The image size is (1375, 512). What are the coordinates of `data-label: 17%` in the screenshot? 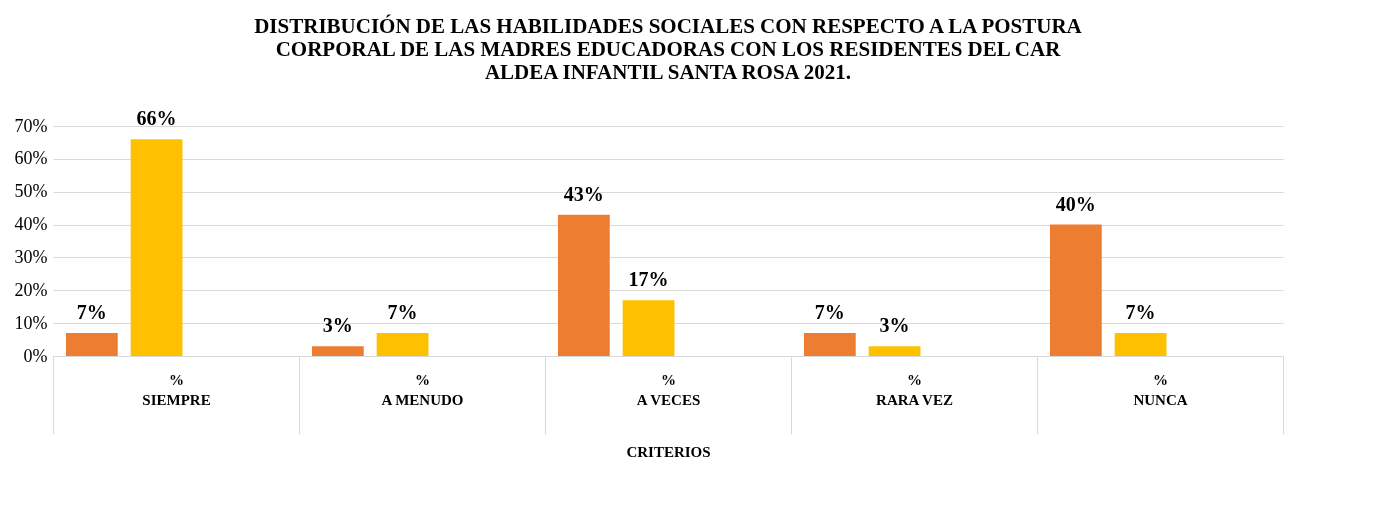 It's located at (648, 279).